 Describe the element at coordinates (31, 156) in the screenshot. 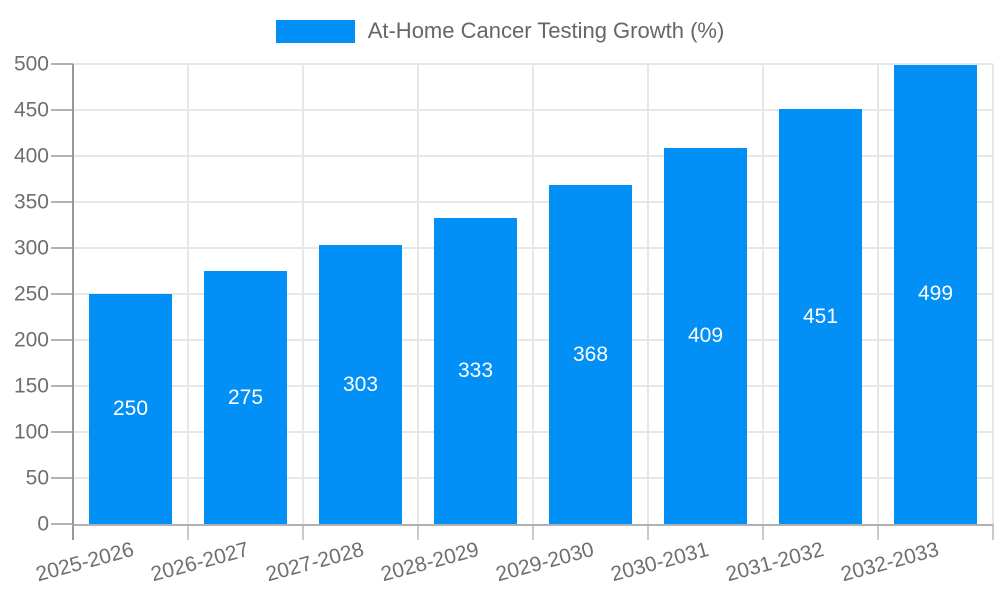

I see `y-tick-label: 400` at that location.